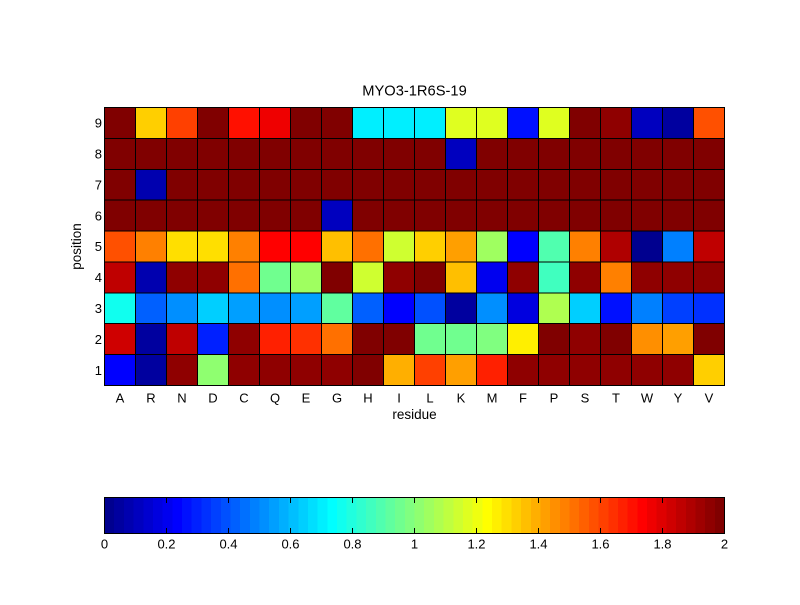 The height and width of the screenshot is (605, 800). I want to click on svg-text: 0.2, so click(166, 544).